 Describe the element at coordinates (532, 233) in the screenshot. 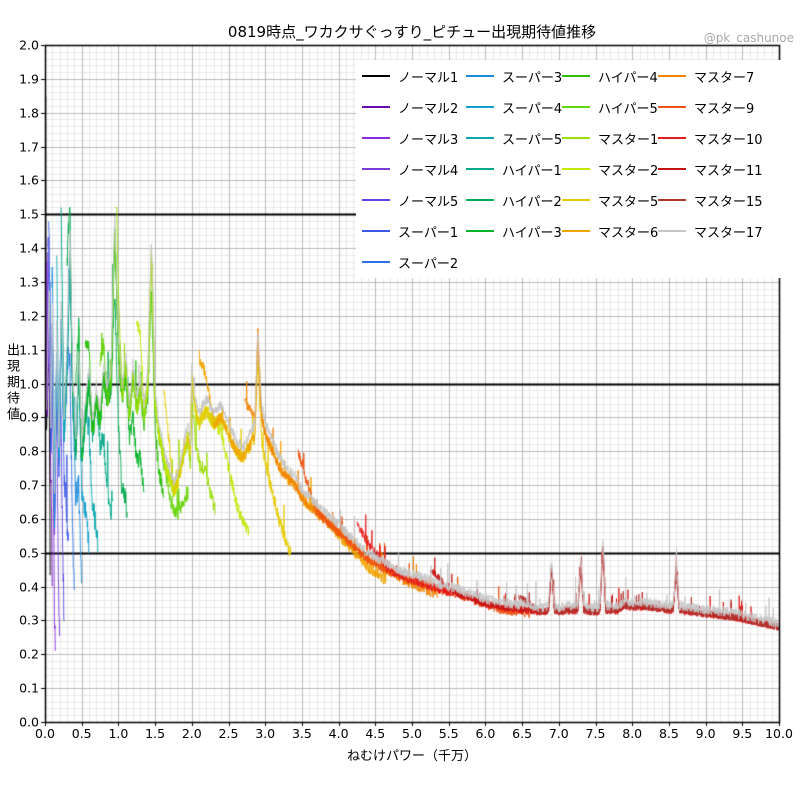

I see `legend-label: ハイパー3` at that location.